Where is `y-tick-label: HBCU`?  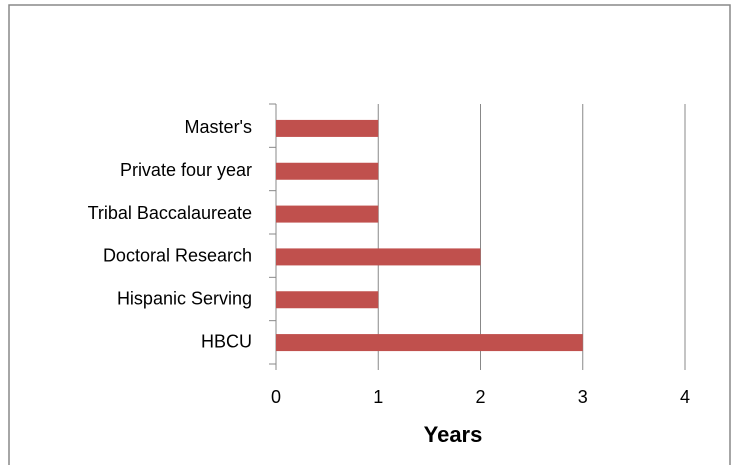
y-tick-label: HBCU is located at coordinates (226, 341).